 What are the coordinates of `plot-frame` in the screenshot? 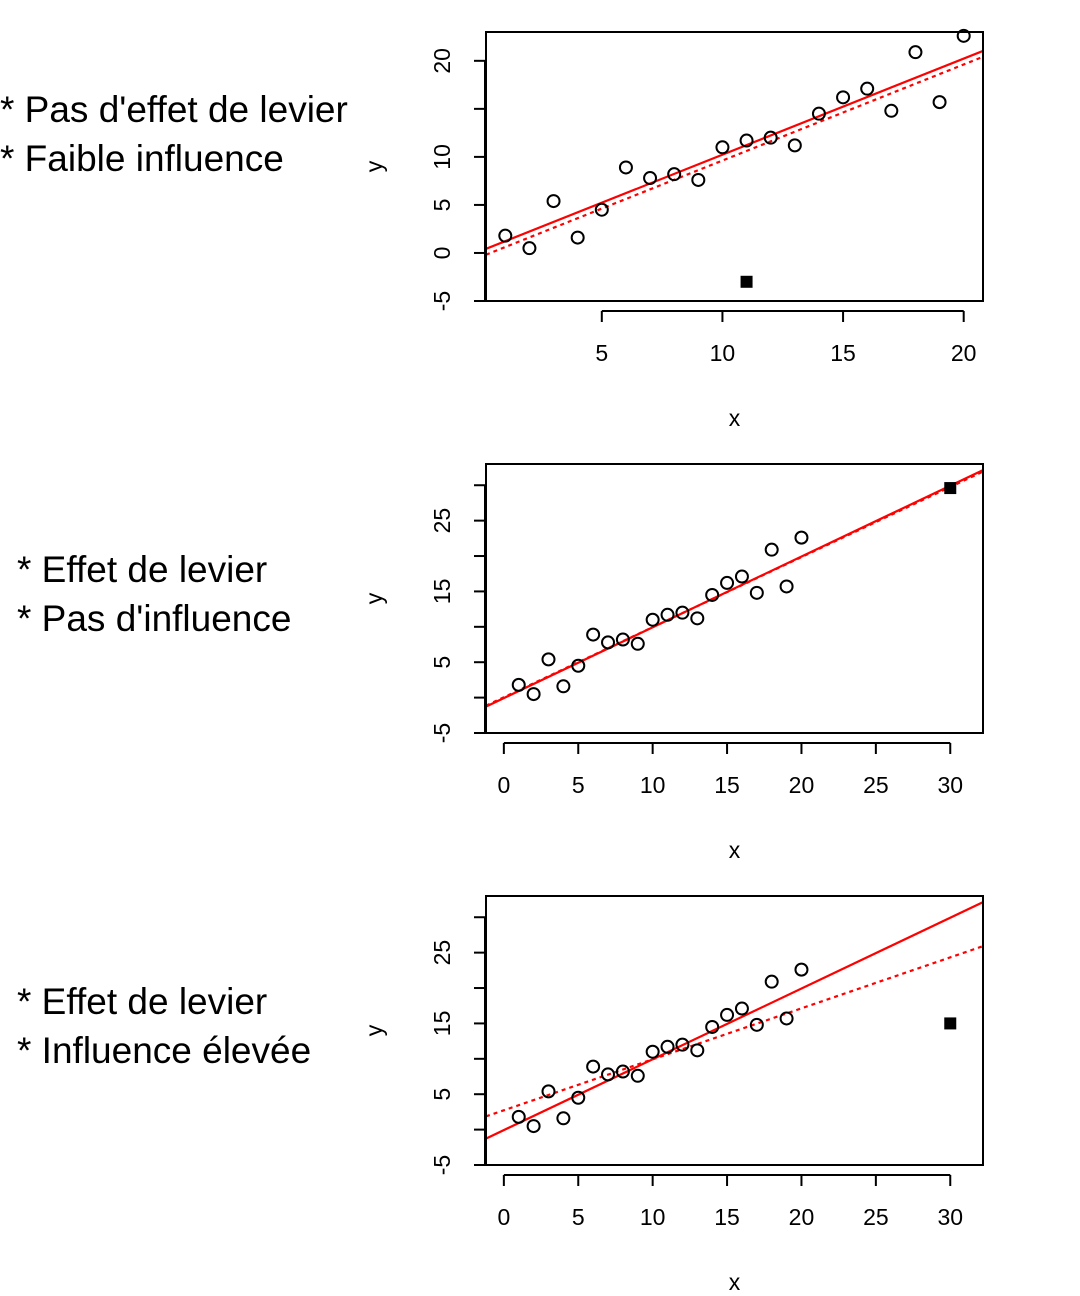 It's located at (734, 166).